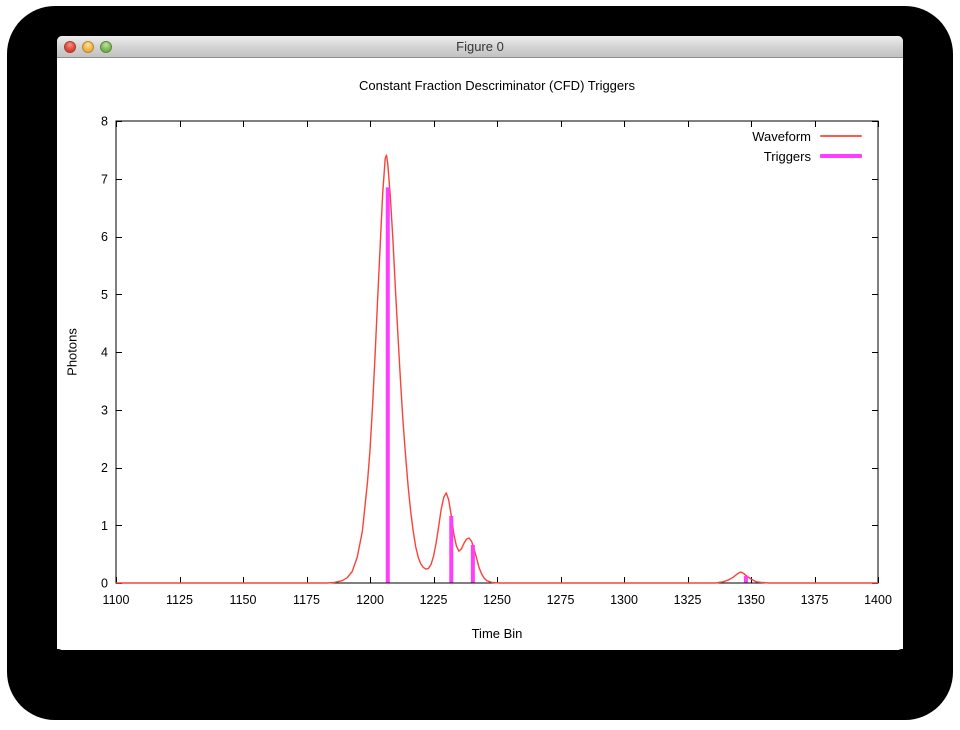  What do you see at coordinates (370, 600) in the screenshot?
I see `x-tick-label: 1200` at bounding box center [370, 600].